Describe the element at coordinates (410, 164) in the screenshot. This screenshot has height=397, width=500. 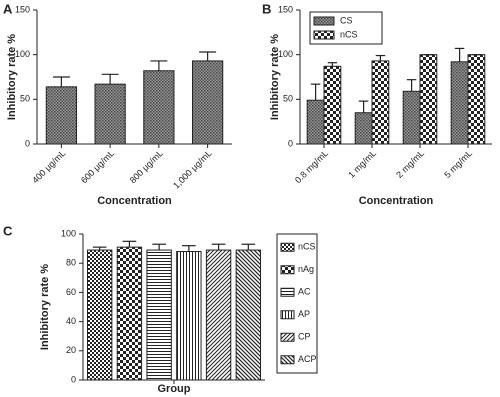
I see `x-tick-label: 2 mg/mL` at that location.